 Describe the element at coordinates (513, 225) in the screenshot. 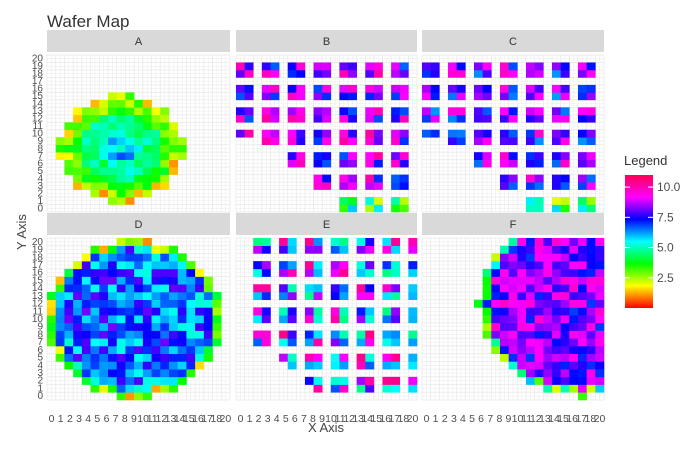

I see `panel-label: F` at that location.